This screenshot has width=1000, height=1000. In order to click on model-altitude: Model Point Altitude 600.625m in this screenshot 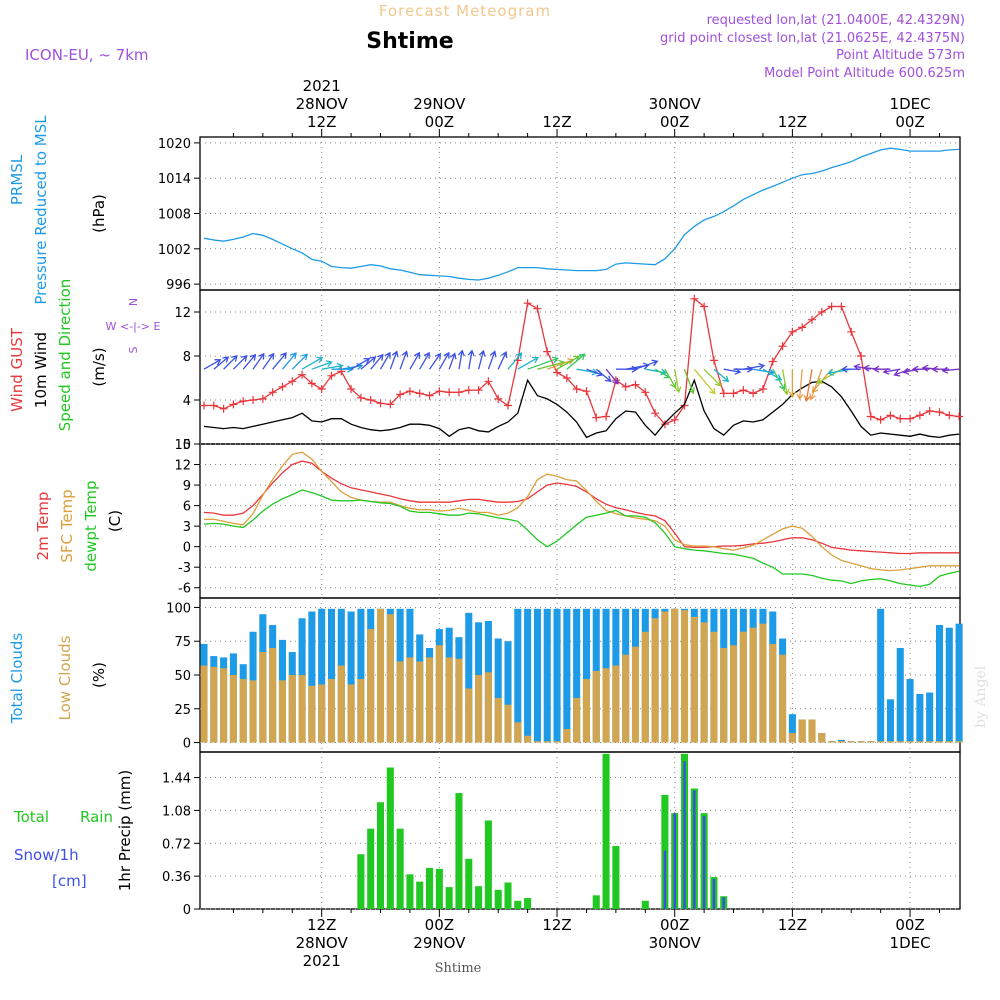, I will do `click(864, 73)`.